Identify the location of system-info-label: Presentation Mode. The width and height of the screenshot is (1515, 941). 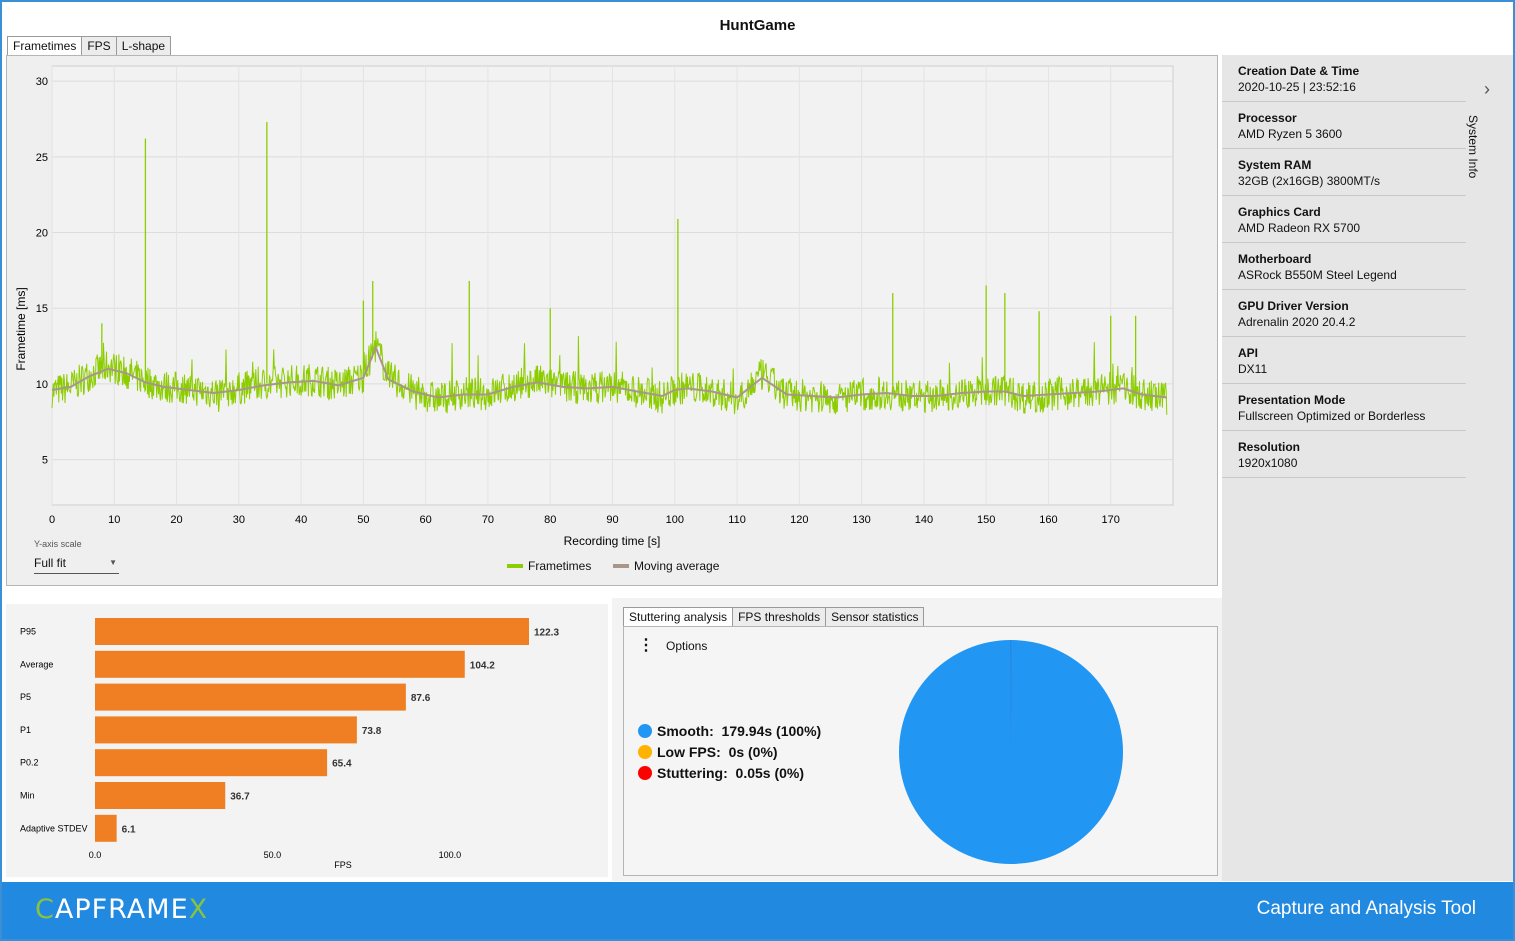
(1292, 400).